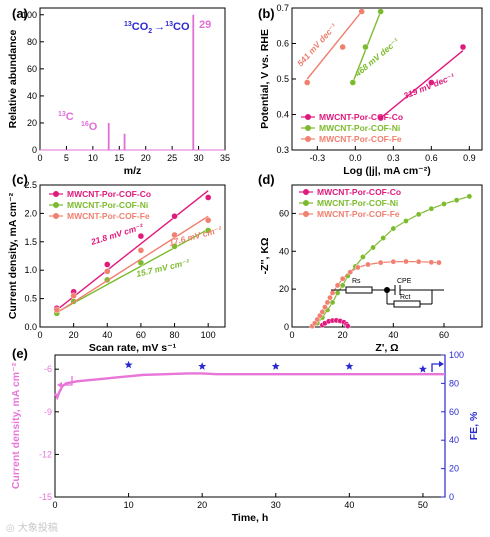 The width and height of the screenshot is (490, 537). I want to click on panel-a-annotation-mid: CO, so click(140, 27).